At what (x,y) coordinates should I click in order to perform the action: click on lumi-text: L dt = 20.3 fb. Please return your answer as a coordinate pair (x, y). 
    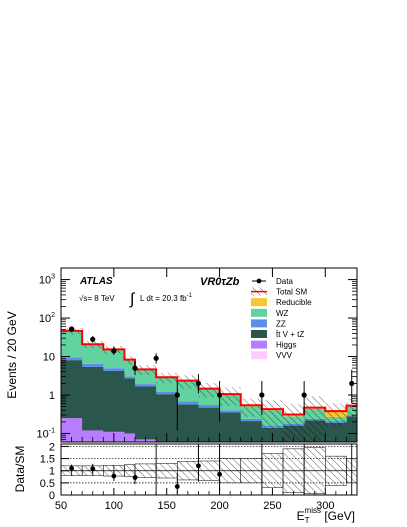
    Looking at the image, I should click on (163, 298).